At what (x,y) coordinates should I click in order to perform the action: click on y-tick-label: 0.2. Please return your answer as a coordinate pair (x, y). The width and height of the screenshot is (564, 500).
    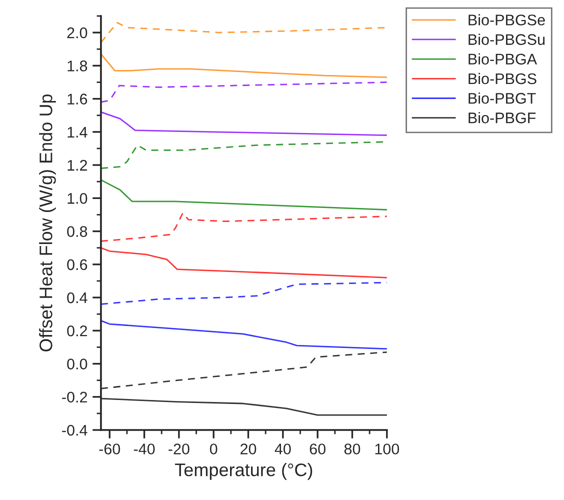
    Looking at the image, I should click on (77, 331).